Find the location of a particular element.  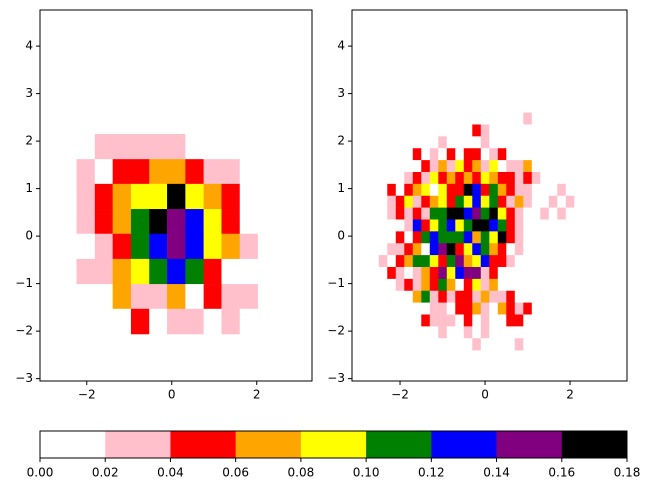

x-tick-label: −2 is located at coordinates (400, 395).